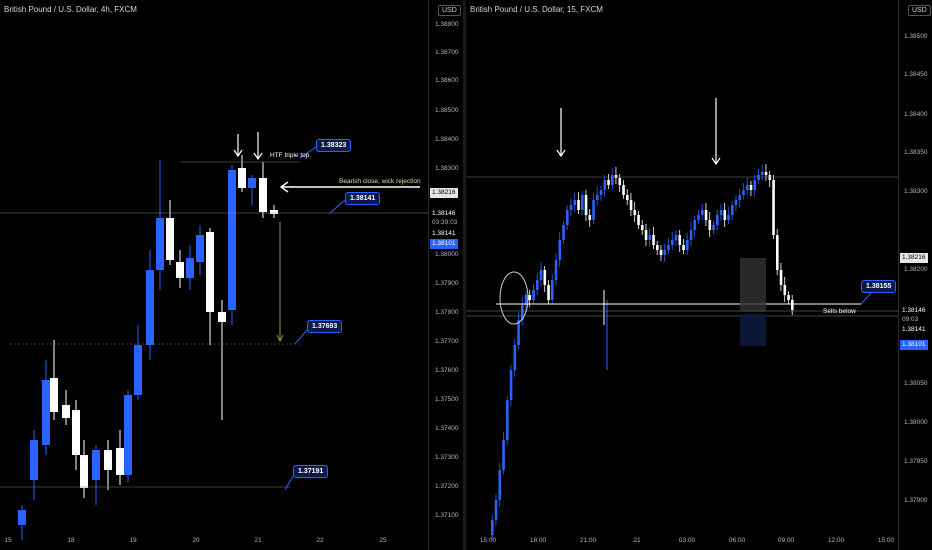 This screenshot has width=932, height=550. Describe the element at coordinates (289, 483) in the screenshot. I see `callout-connector-bottom` at that location.